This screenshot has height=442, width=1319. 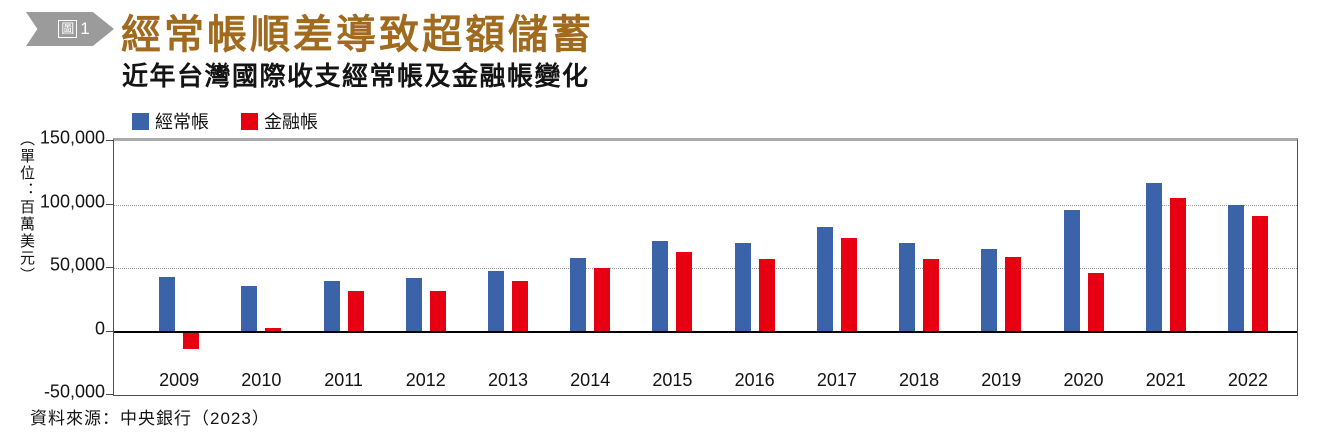 I want to click on bar-group-2017, so click(x=837, y=268).